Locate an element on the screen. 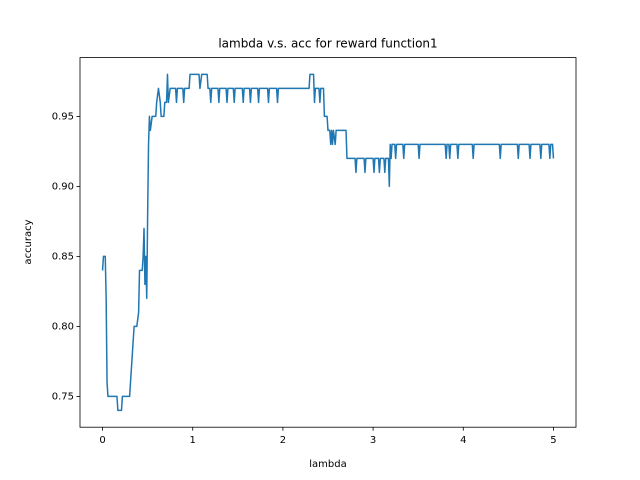 The image size is (640, 480). x-tick-label: 2 is located at coordinates (283, 440).